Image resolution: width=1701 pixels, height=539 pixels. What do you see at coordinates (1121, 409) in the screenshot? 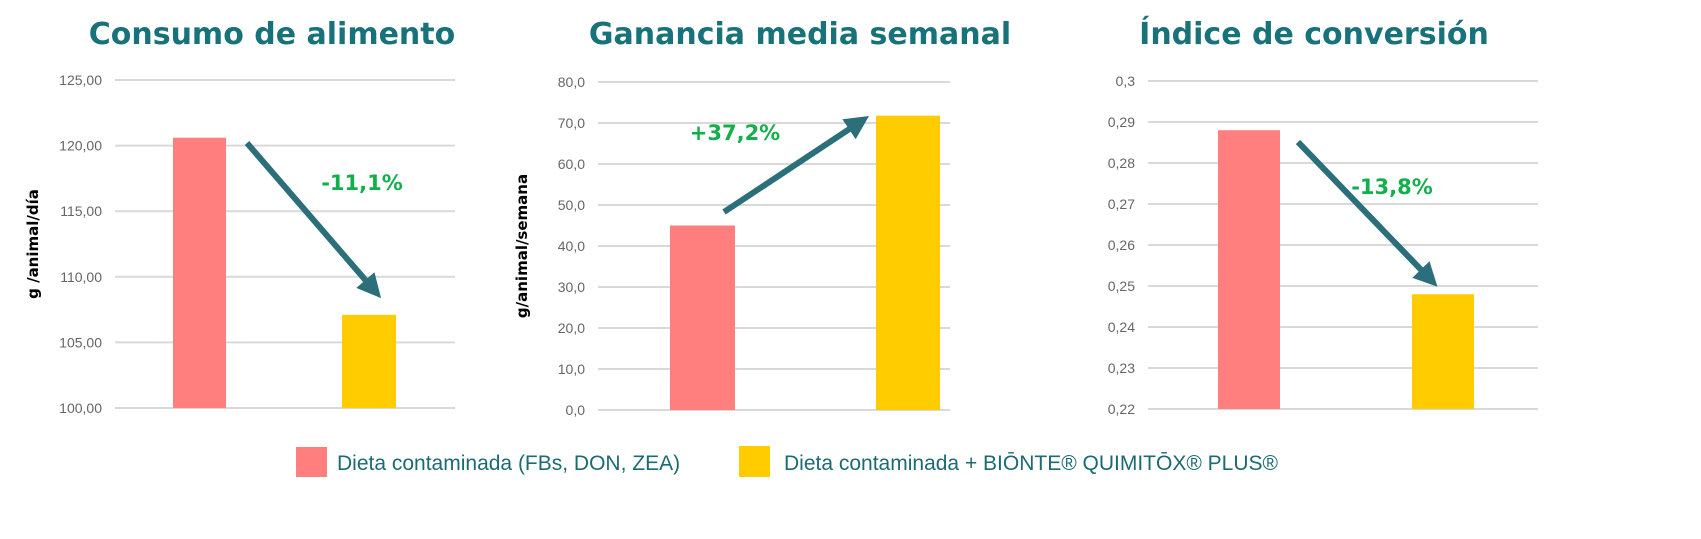
I see `y-tick-label: 0,22` at bounding box center [1121, 409].